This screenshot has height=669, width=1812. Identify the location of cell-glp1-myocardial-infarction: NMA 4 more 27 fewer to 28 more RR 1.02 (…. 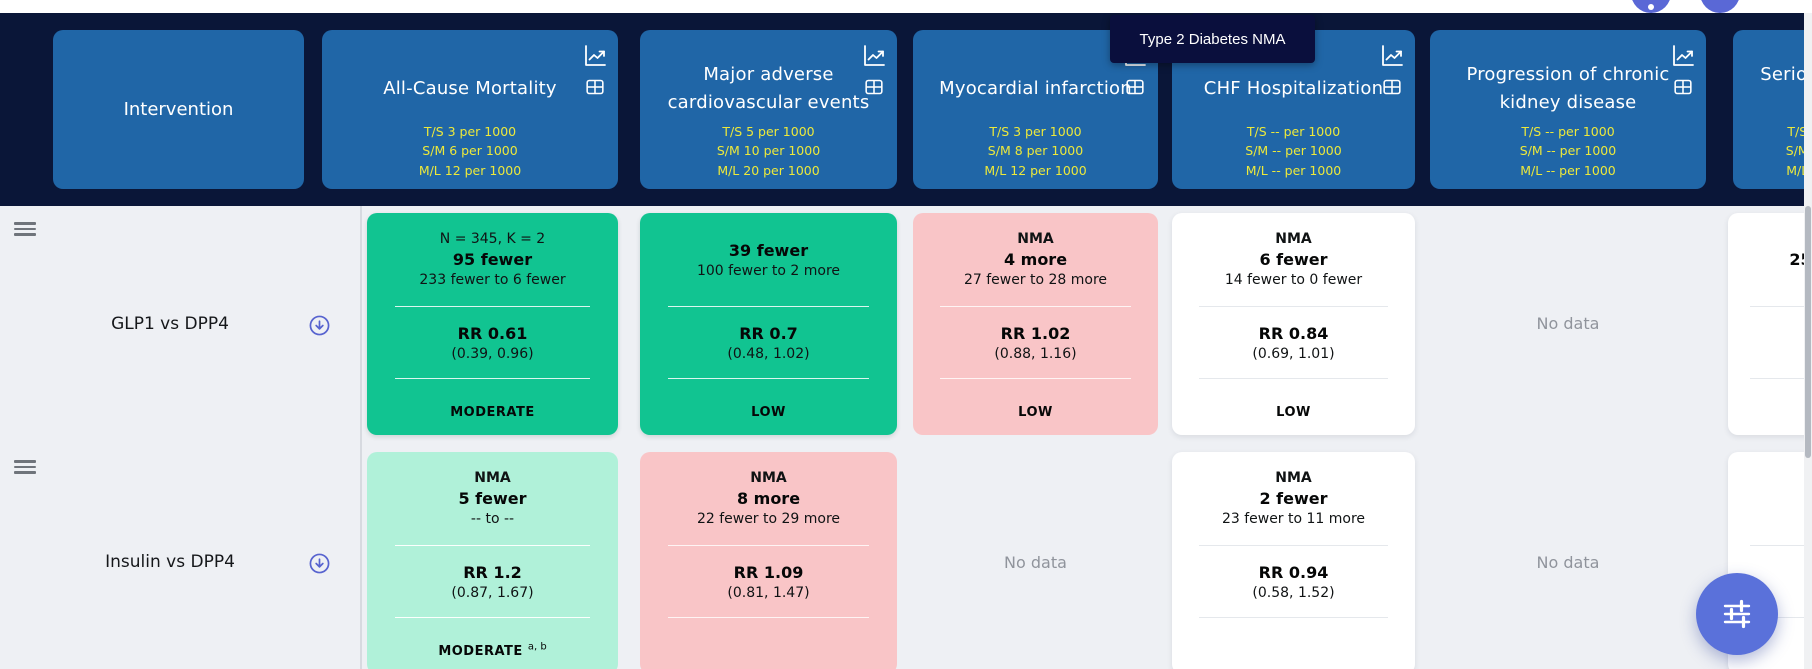
(1035, 324).